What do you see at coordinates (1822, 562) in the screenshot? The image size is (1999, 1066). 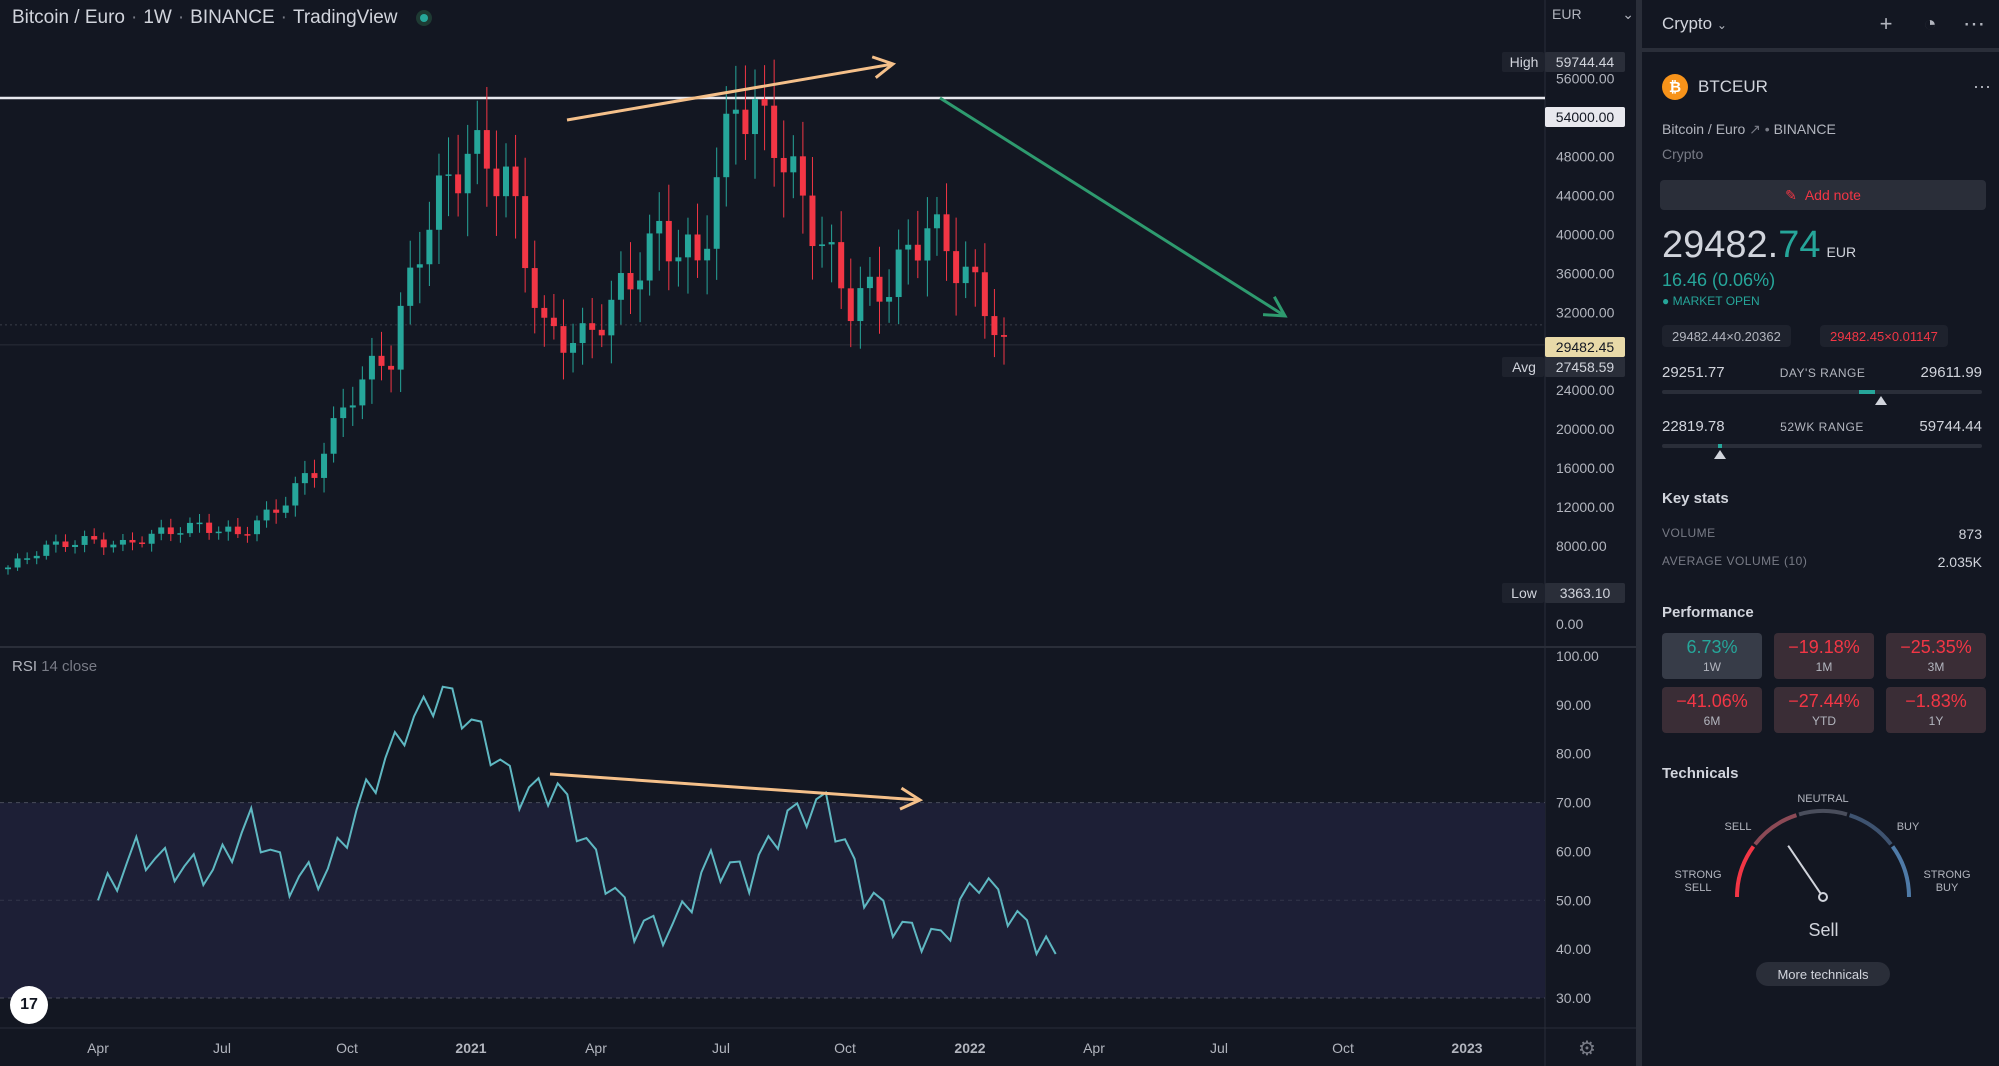 I see `avg-volume-row: AVERAGE VOLUME (10) 2.035K` at bounding box center [1822, 562].